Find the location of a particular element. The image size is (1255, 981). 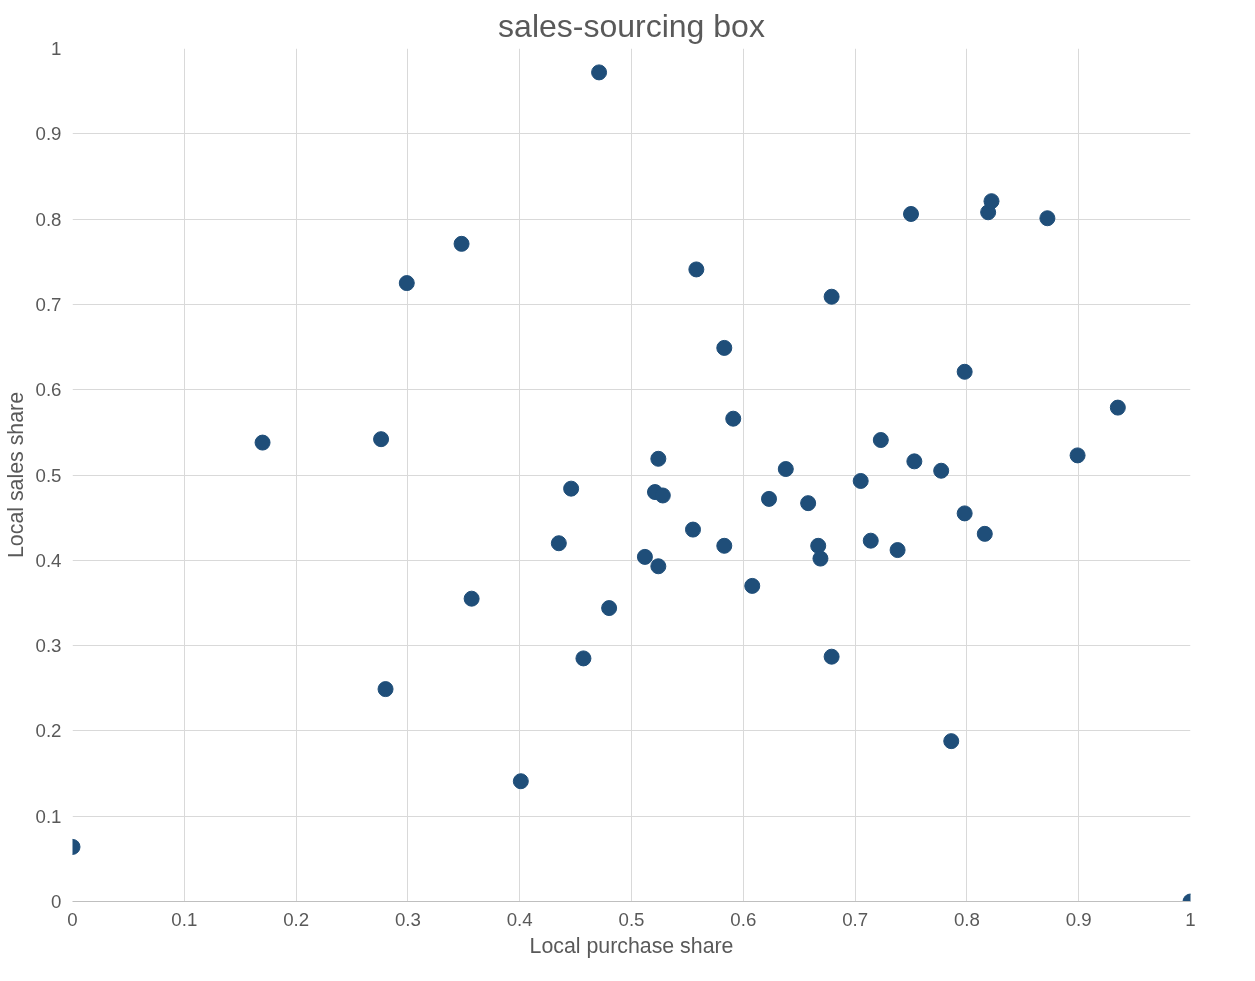

x-tick-label: 0 is located at coordinates (72, 919).